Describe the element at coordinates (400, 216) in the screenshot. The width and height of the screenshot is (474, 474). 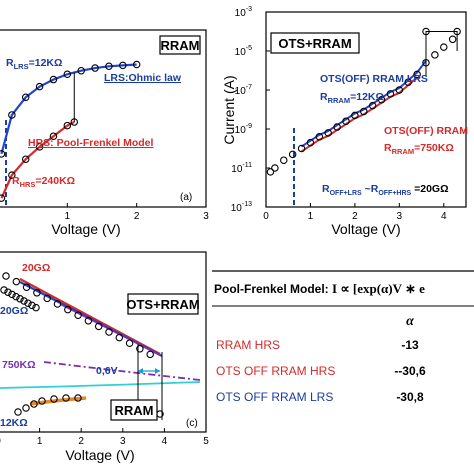
I see `panel-b-x-tick-label: 3` at that location.